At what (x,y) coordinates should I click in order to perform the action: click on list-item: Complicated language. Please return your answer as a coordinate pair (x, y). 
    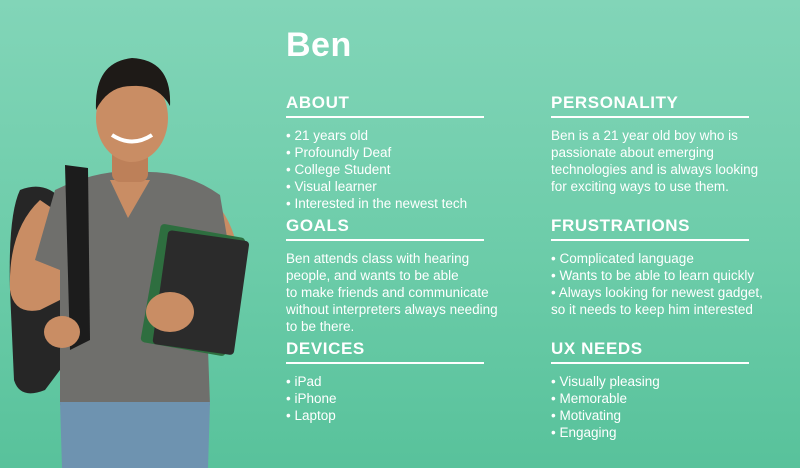
    Looking at the image, I should click on (668, 258).